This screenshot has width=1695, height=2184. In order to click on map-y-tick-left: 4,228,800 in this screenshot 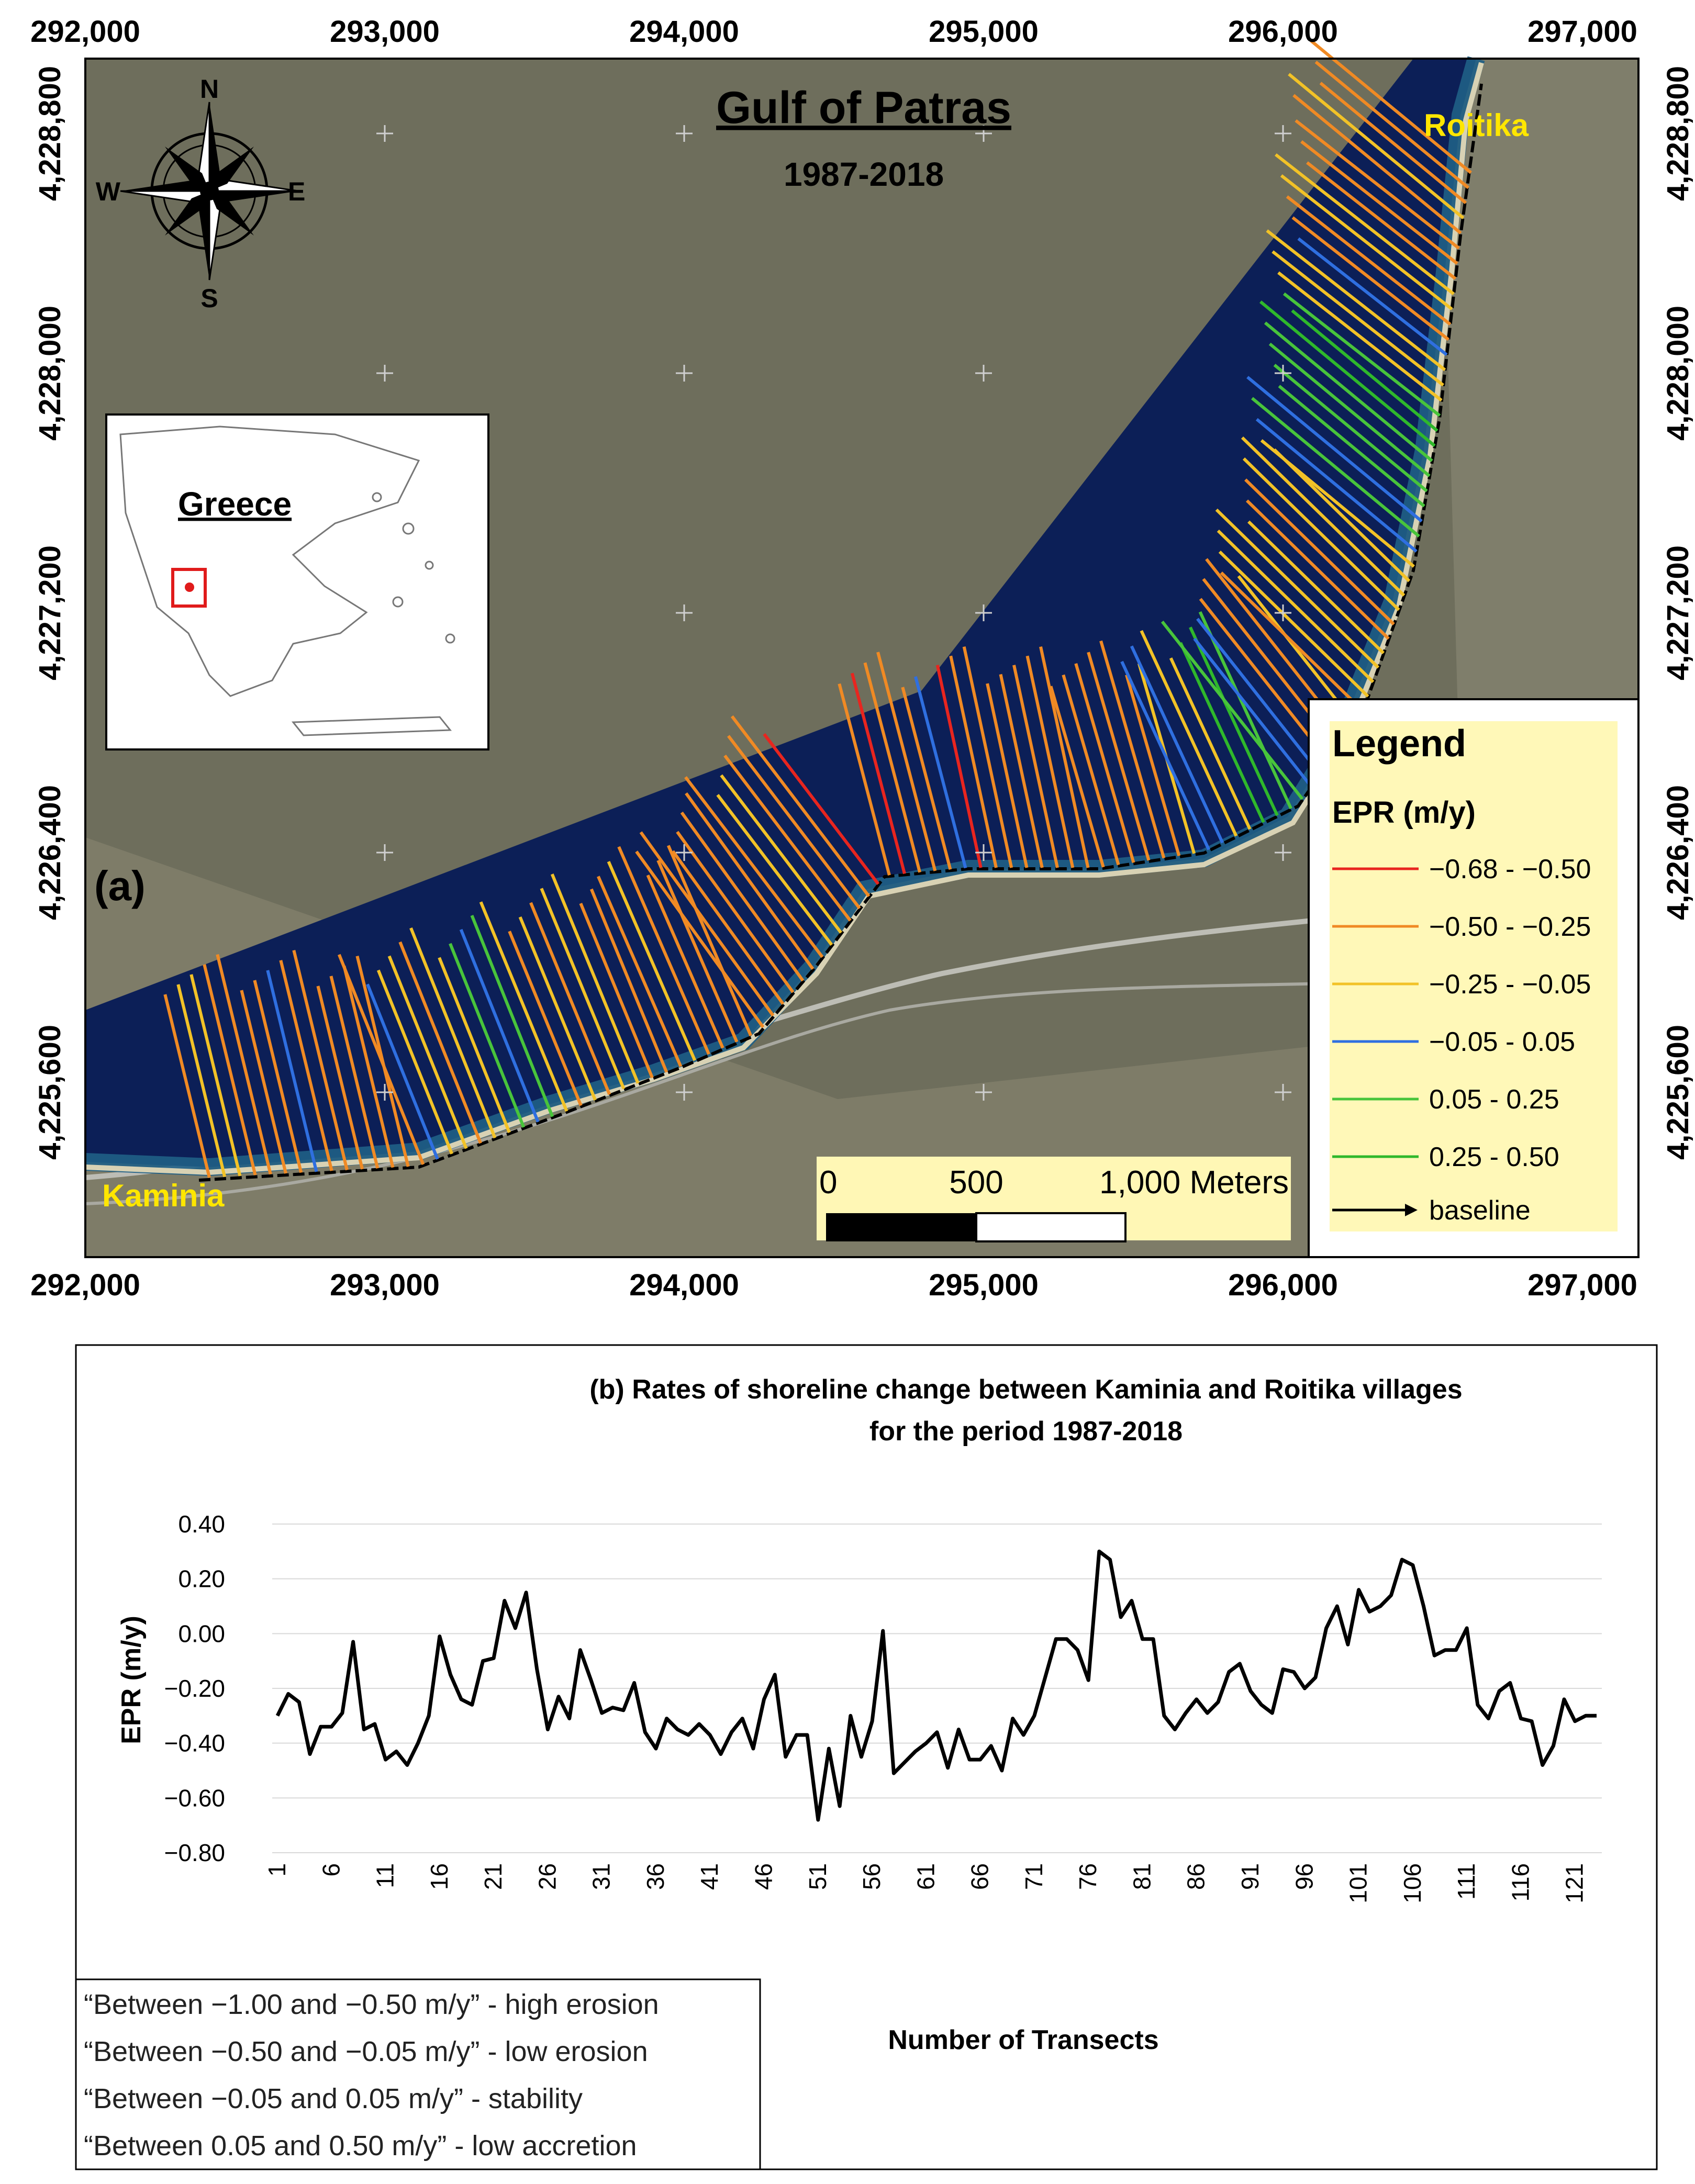, I will do `click(50, 133)`.